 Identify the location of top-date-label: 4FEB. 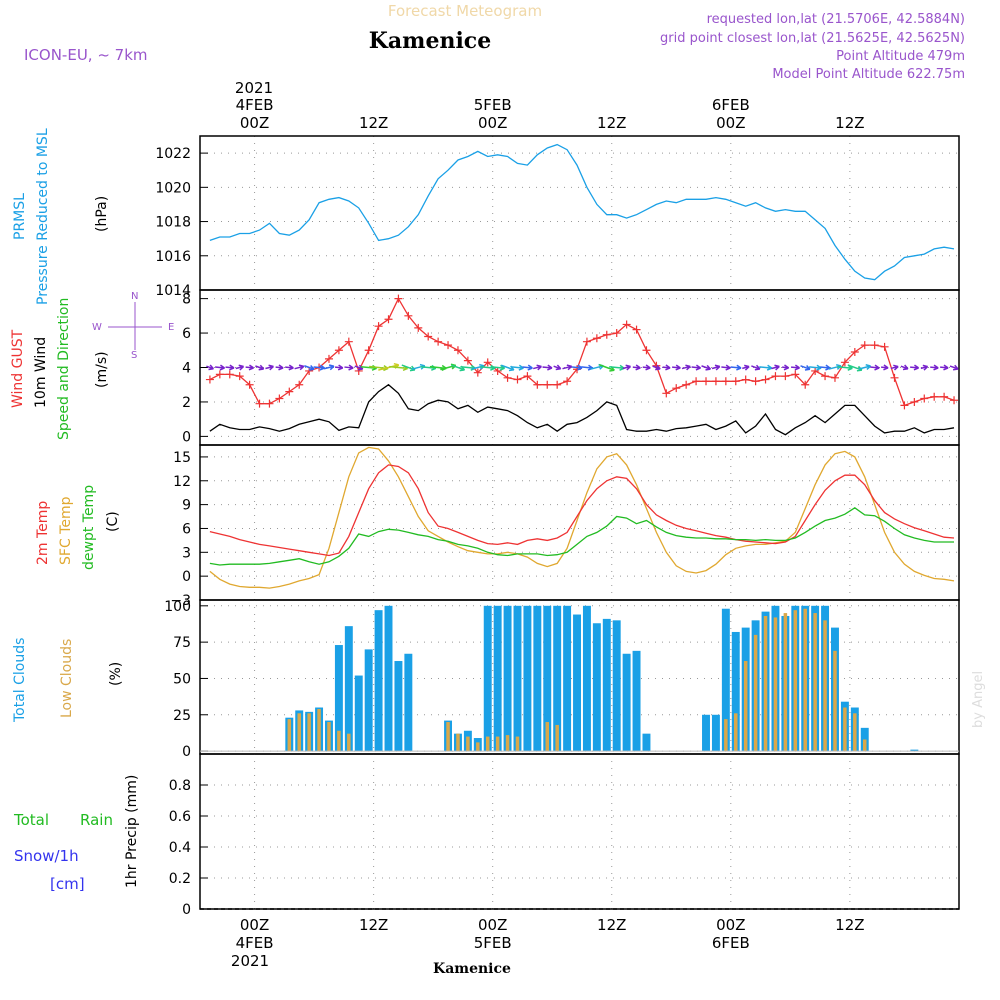
(255, 105).